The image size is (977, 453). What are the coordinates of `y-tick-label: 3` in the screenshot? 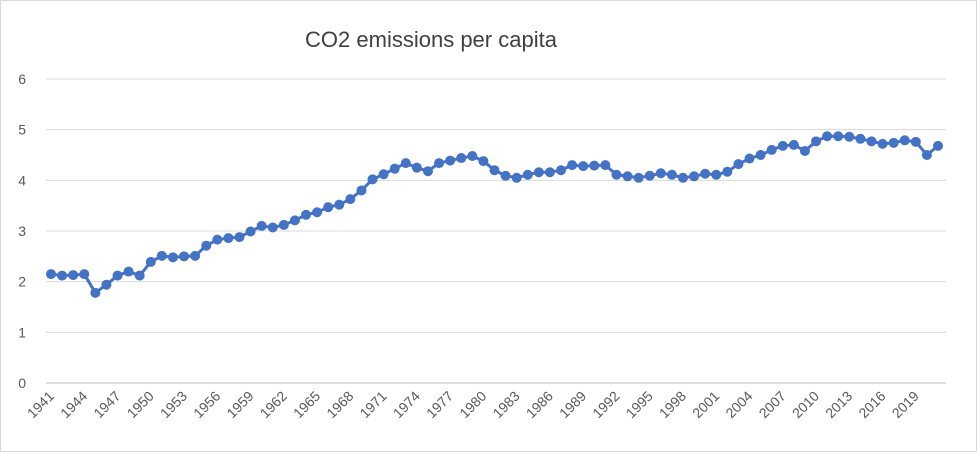 It's located at (22, 231).